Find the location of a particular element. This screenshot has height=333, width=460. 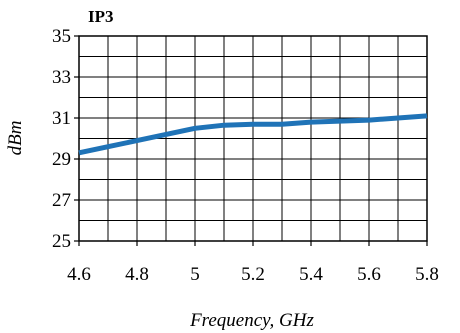

x-tick-label: 5.8 is located at coordinates (427, 274).